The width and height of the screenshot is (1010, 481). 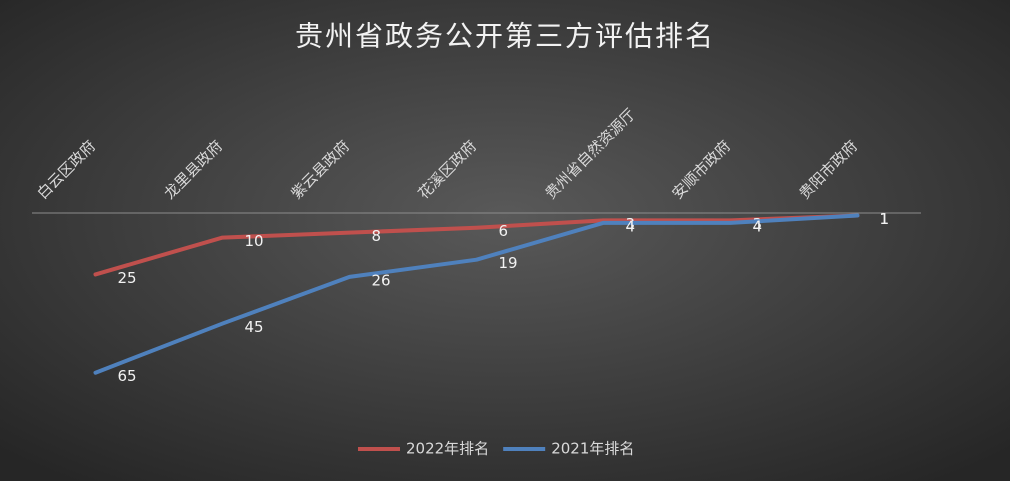 I want to click on data-label: 45, so click(x=254, y=327).